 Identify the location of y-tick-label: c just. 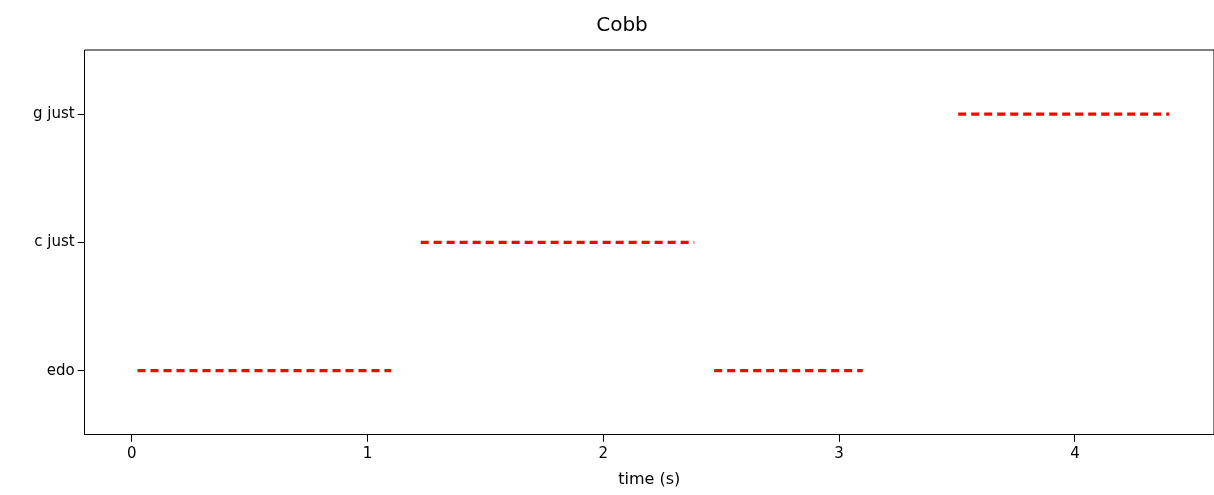
(54, 241).